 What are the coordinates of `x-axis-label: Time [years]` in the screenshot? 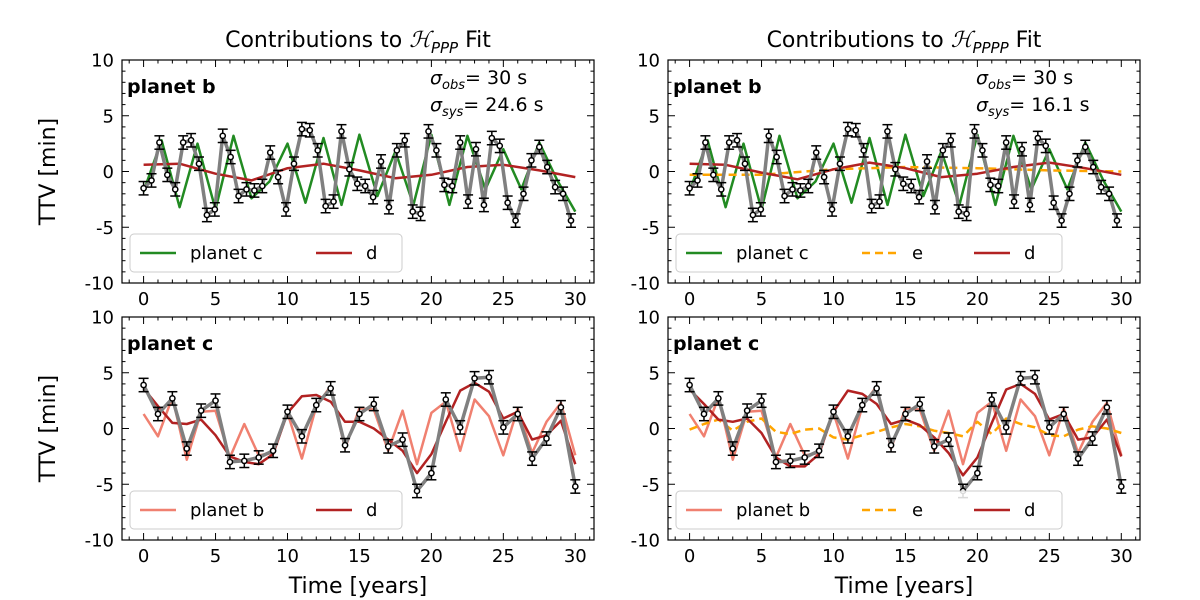 It's located at (904, 586).